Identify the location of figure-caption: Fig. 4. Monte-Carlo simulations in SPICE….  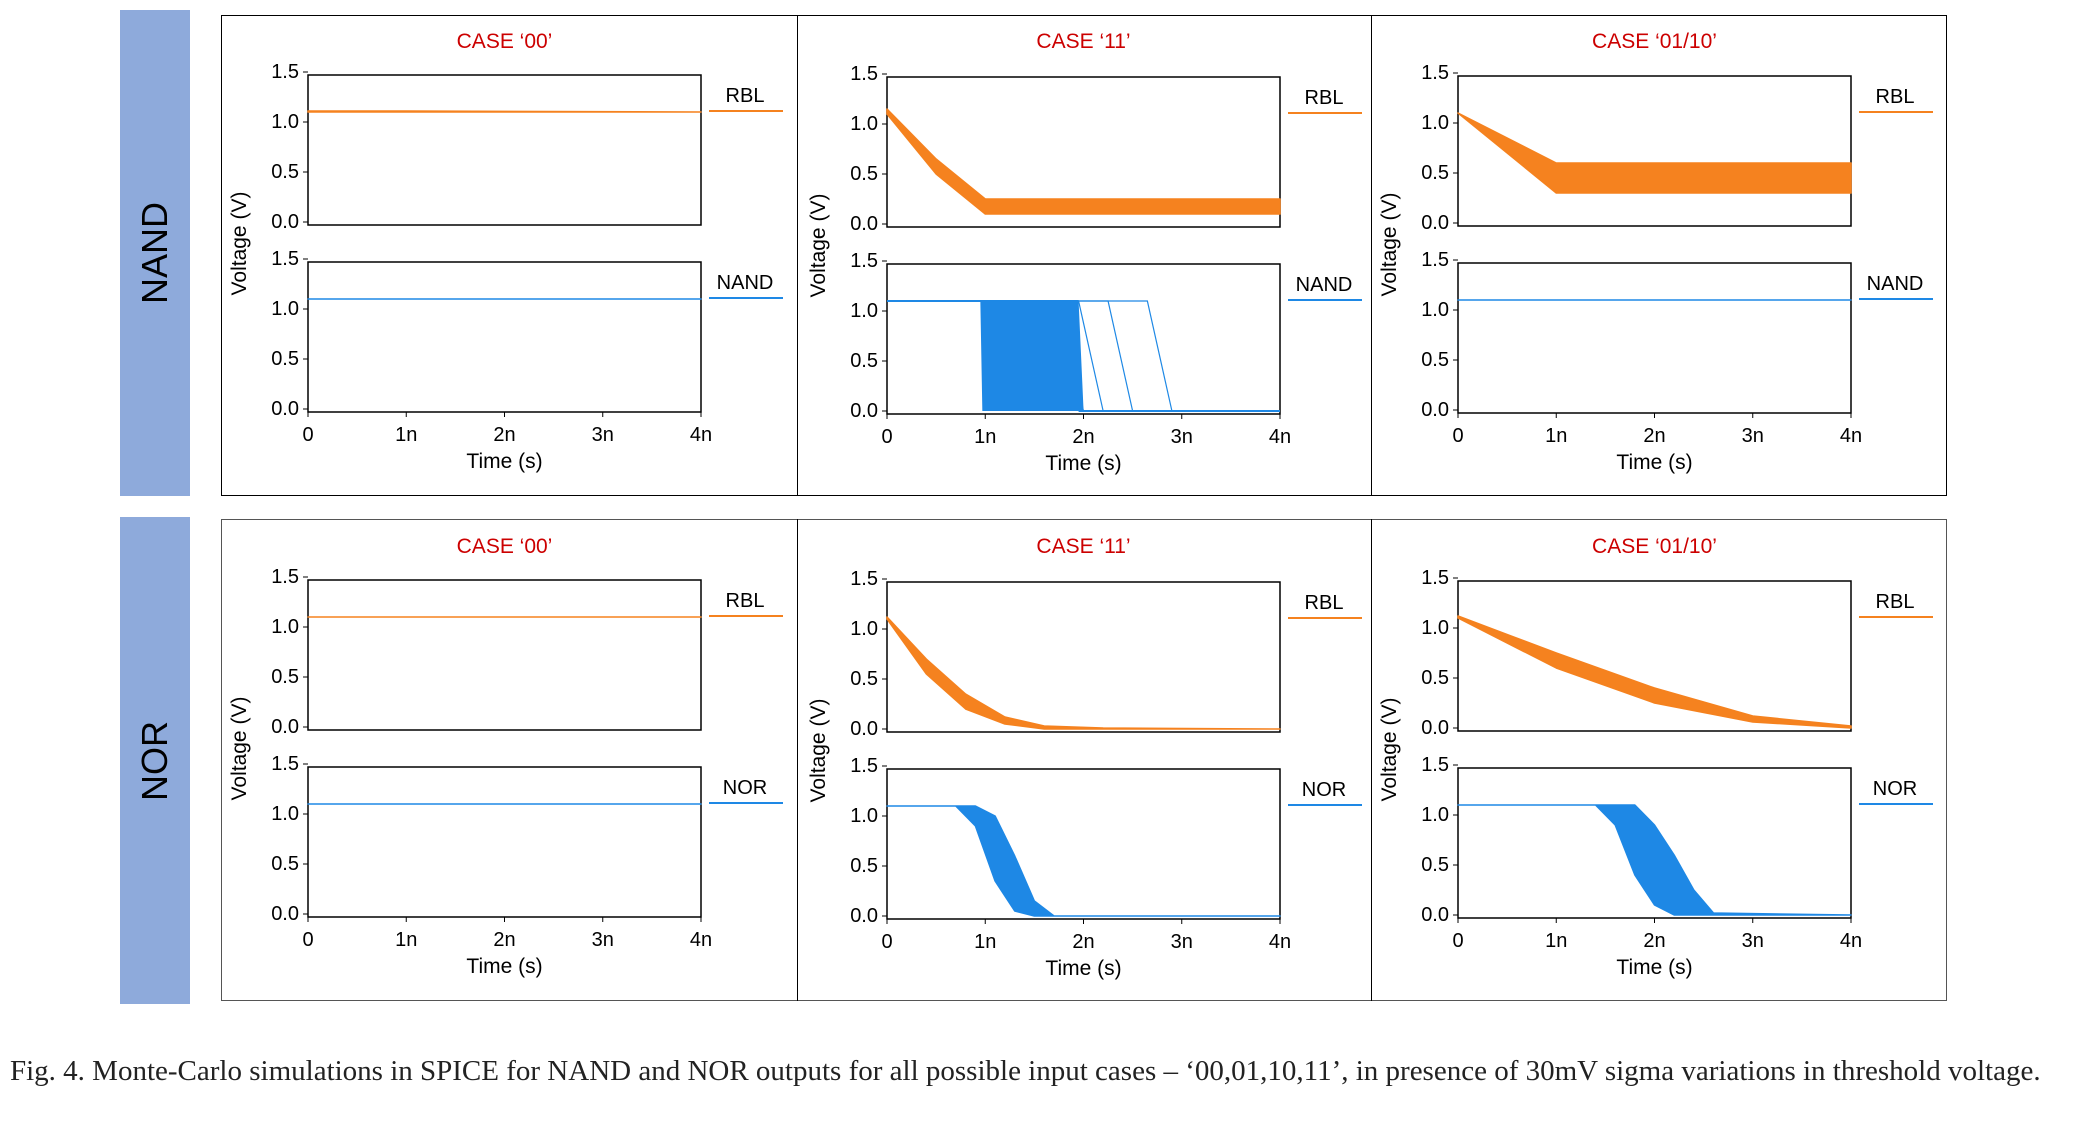
(1025, 1071).